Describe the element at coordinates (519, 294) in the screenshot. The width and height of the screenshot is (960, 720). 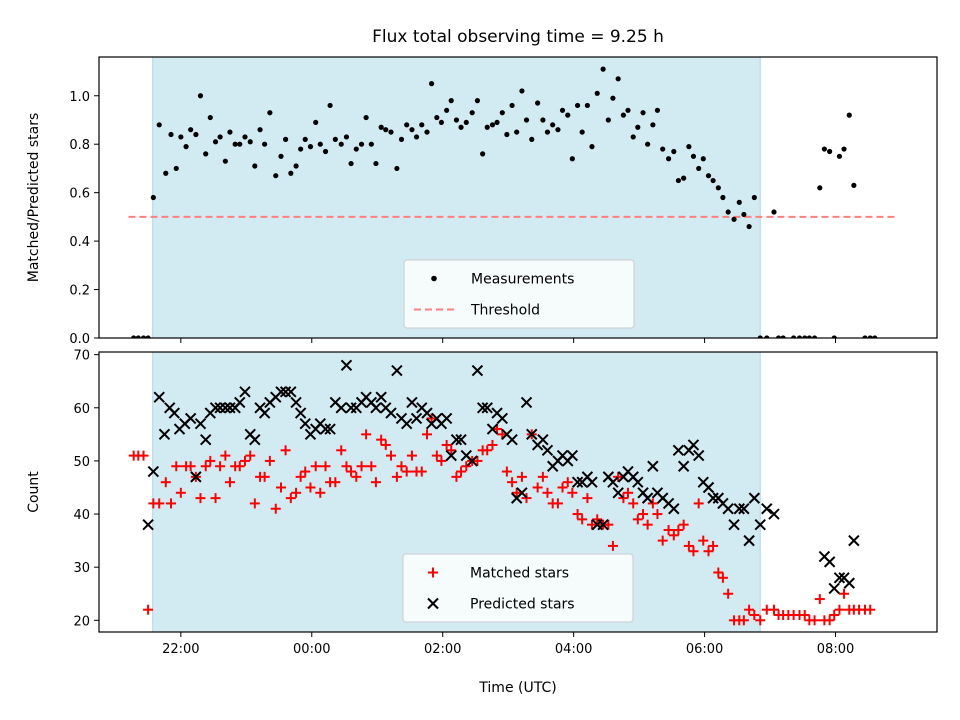
I see `legend: Measurements Threshold` at that location.